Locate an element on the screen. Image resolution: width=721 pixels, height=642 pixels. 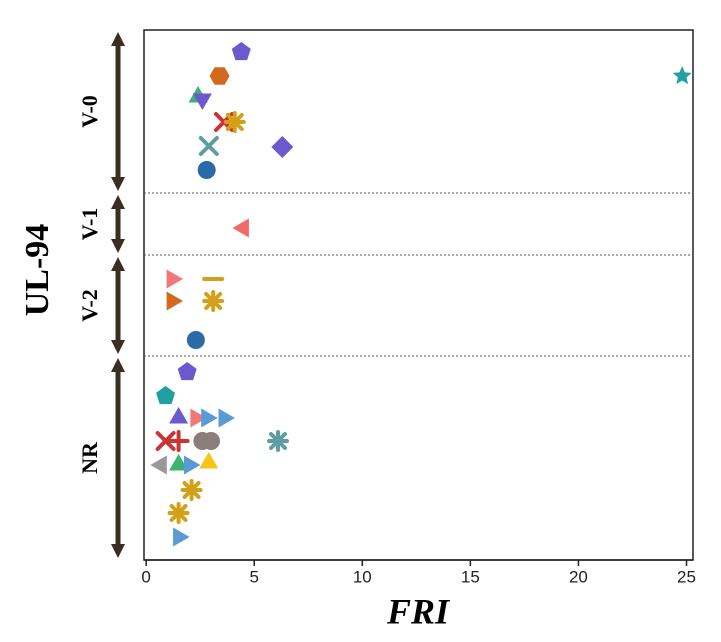
rating-label: V-0 is located at coordinates (89, 111).